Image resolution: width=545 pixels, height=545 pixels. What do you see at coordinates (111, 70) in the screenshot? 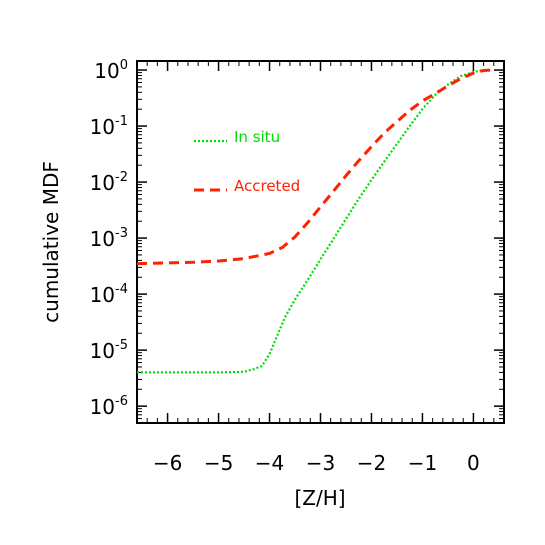
I see `y-tick-label: 10⁰` at bounding box center [111, 70].